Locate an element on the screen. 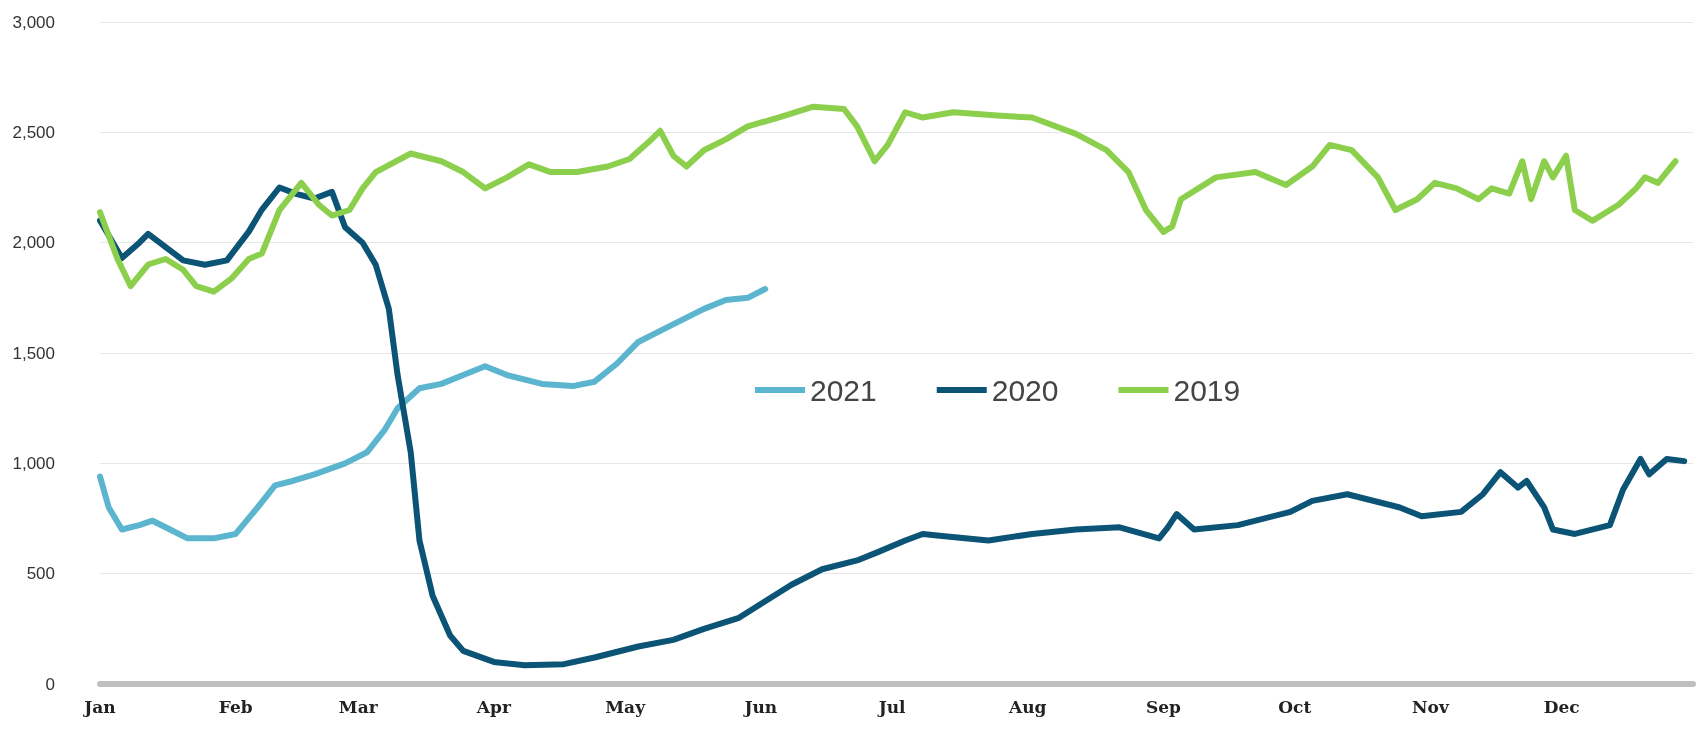 The width and height of the screenshot is (1701, 734). x-tick-label: Feb is located at coordinates (235, 706).